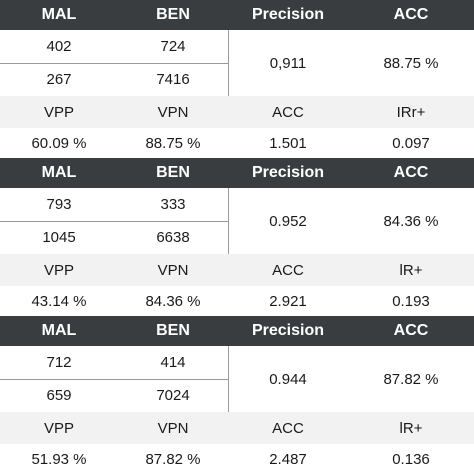 The width and height of the screenshot is (474, 474). I want to click on metric-value-cell: 0.097, so click(411, 143).